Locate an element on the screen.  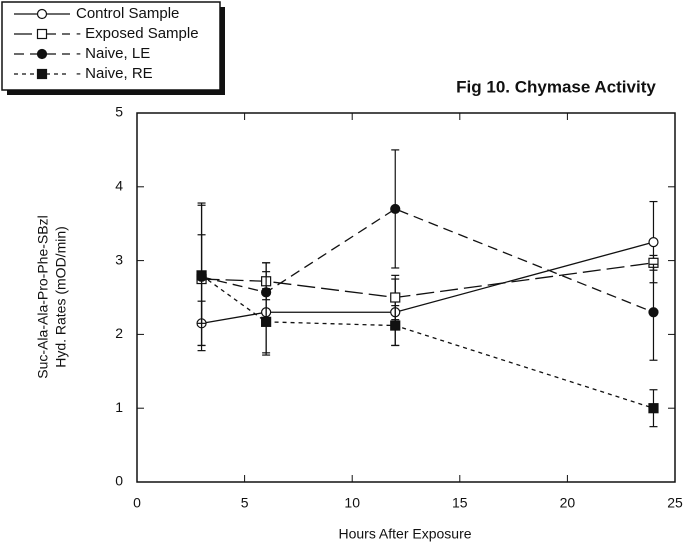
y-axis-label: Hyd. Rates (mOD/min) is located at coordinates (61, 297).